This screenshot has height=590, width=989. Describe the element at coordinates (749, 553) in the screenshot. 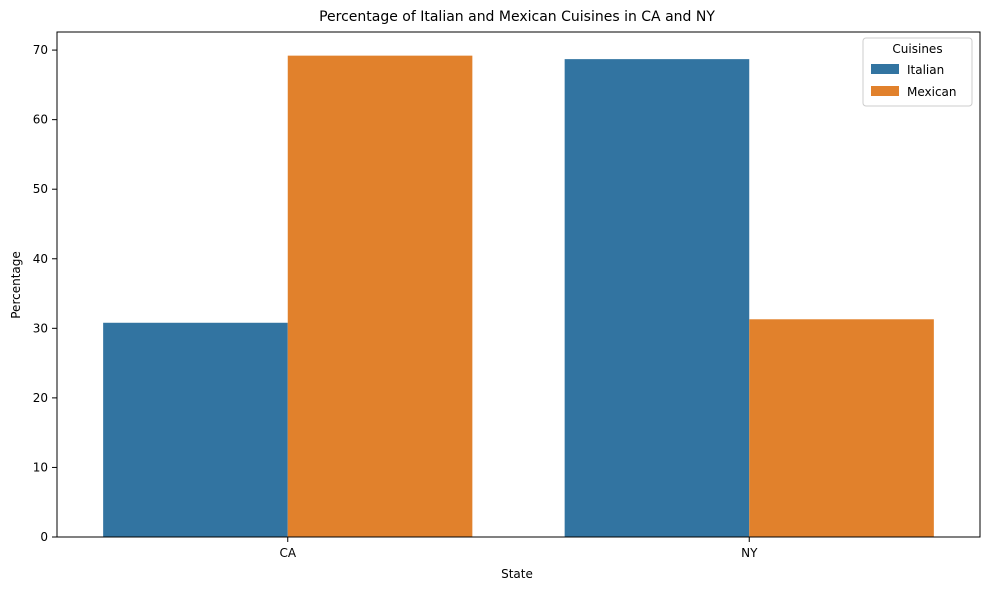

I see `x-tick-label: NY` at that location.